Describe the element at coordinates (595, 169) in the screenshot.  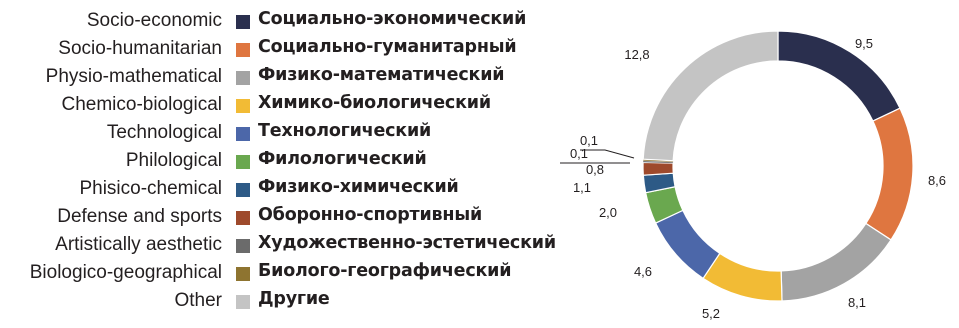
I see `value-label-defense-and-sports: 0,8` at that location.